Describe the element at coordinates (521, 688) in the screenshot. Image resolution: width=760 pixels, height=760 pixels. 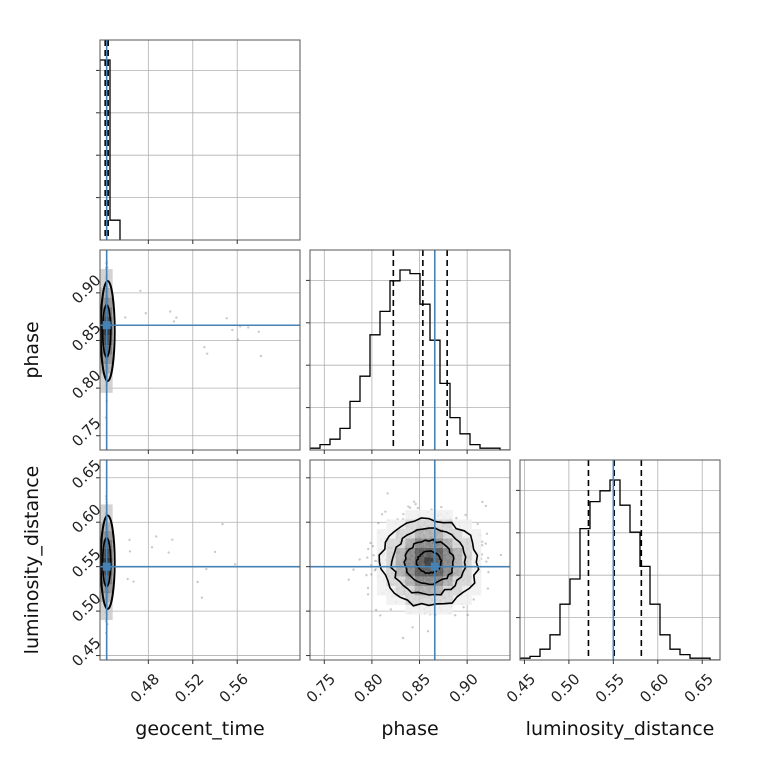
I see `hist-luminosity_distance-xtick-label-0: 0.45` at that location.